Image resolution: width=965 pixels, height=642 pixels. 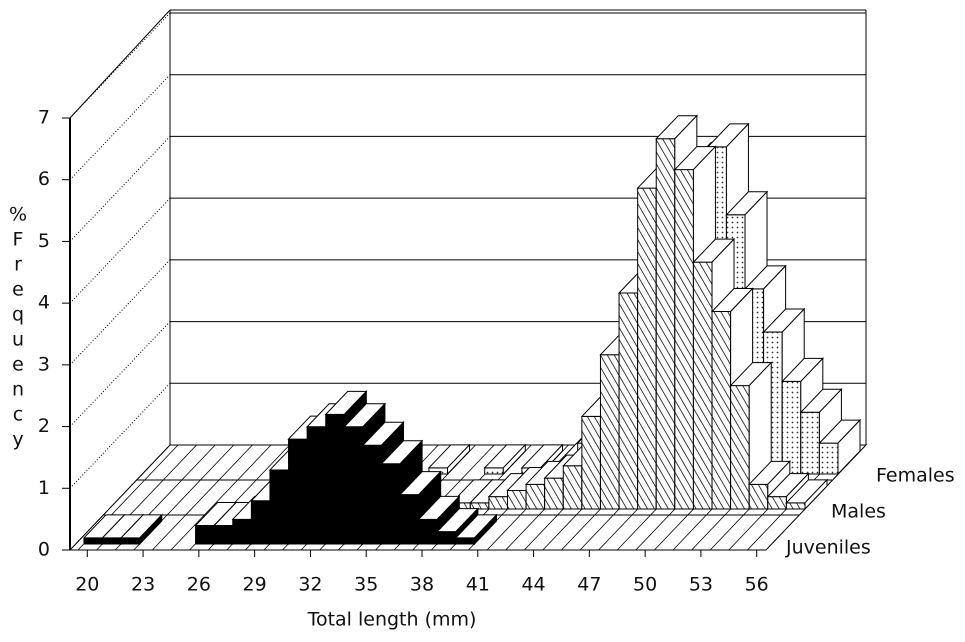 I want to click on y-tick-label: 2, so click(x=44, y=426).